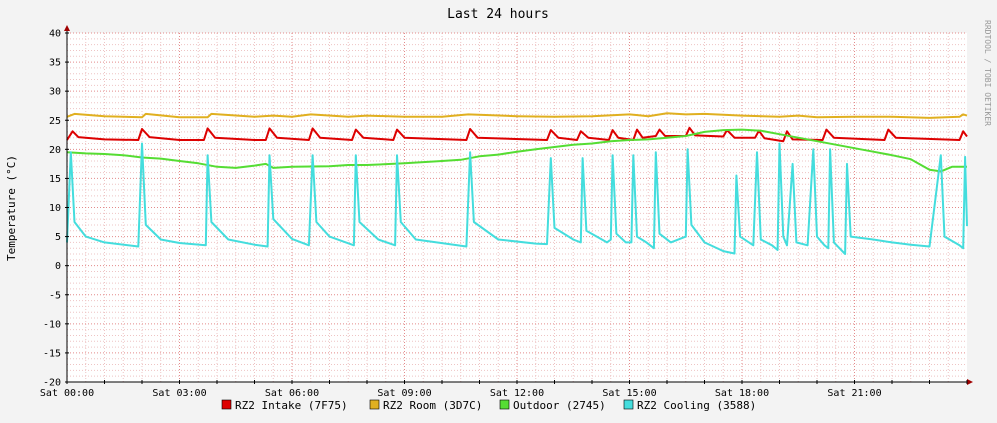 The height and width of the screenshot is (423, 997). What do you see at coordinates (55, 179) in the screenshot?
I see `y-tick-label: 15` at bounding box center [55, 179].